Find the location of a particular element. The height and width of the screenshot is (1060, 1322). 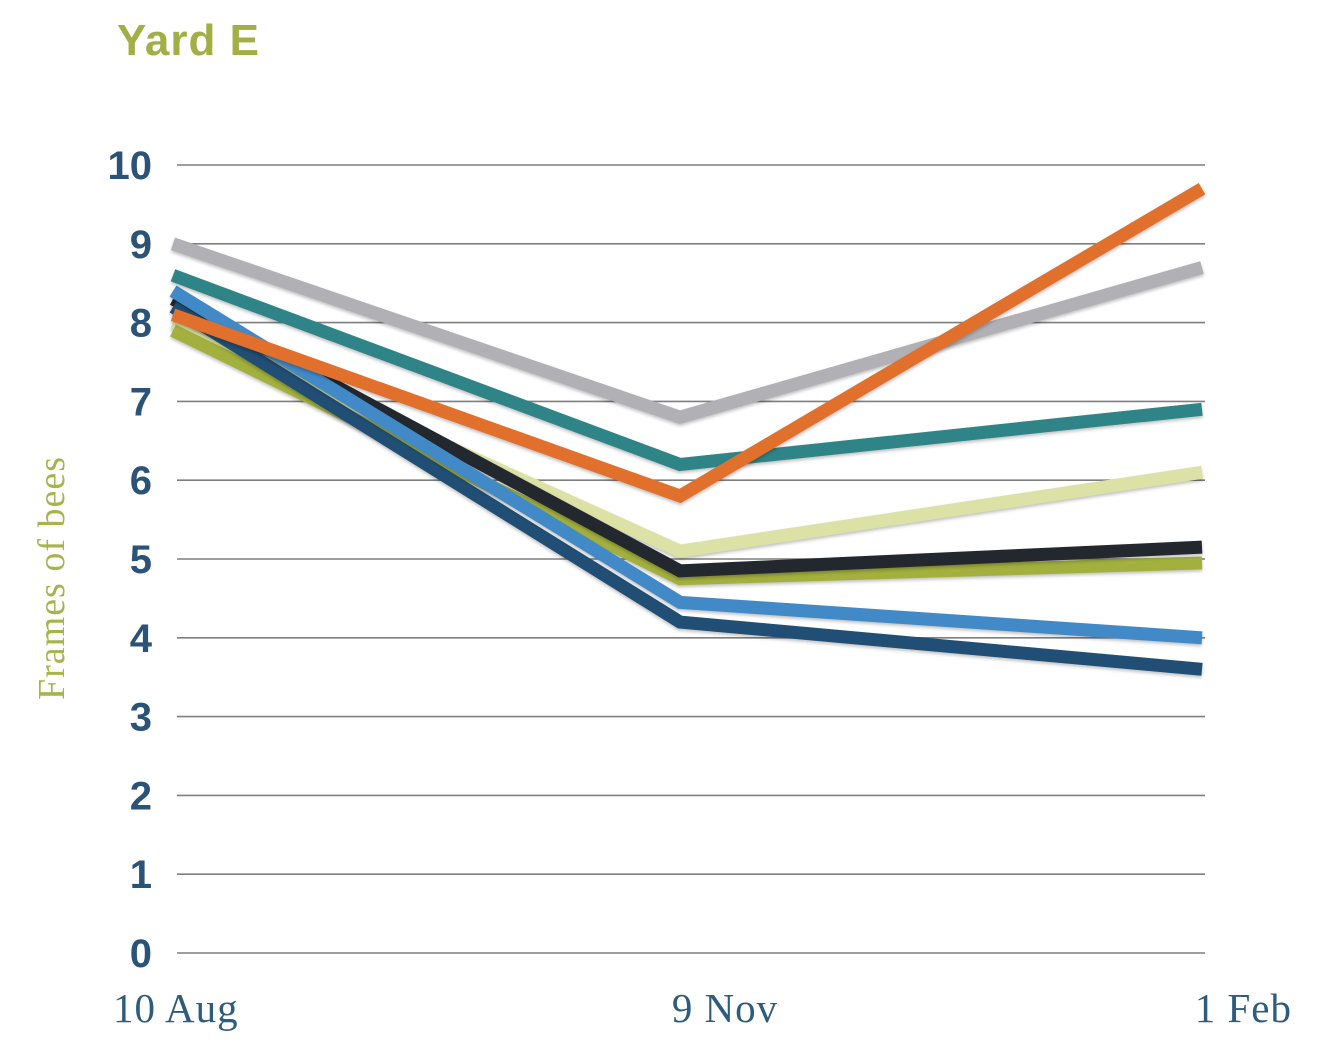

y-tick-label-9: 9 is located at coordinates (141, 245).